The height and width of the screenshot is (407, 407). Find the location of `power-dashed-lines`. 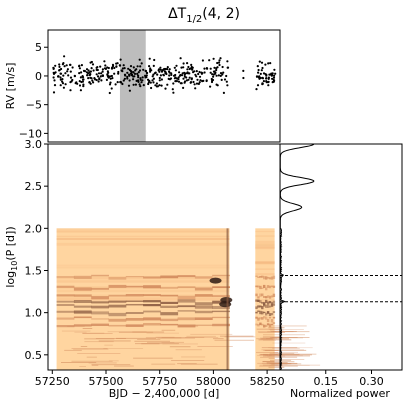

power-dashed-lines is located at coordinates (341, 289).